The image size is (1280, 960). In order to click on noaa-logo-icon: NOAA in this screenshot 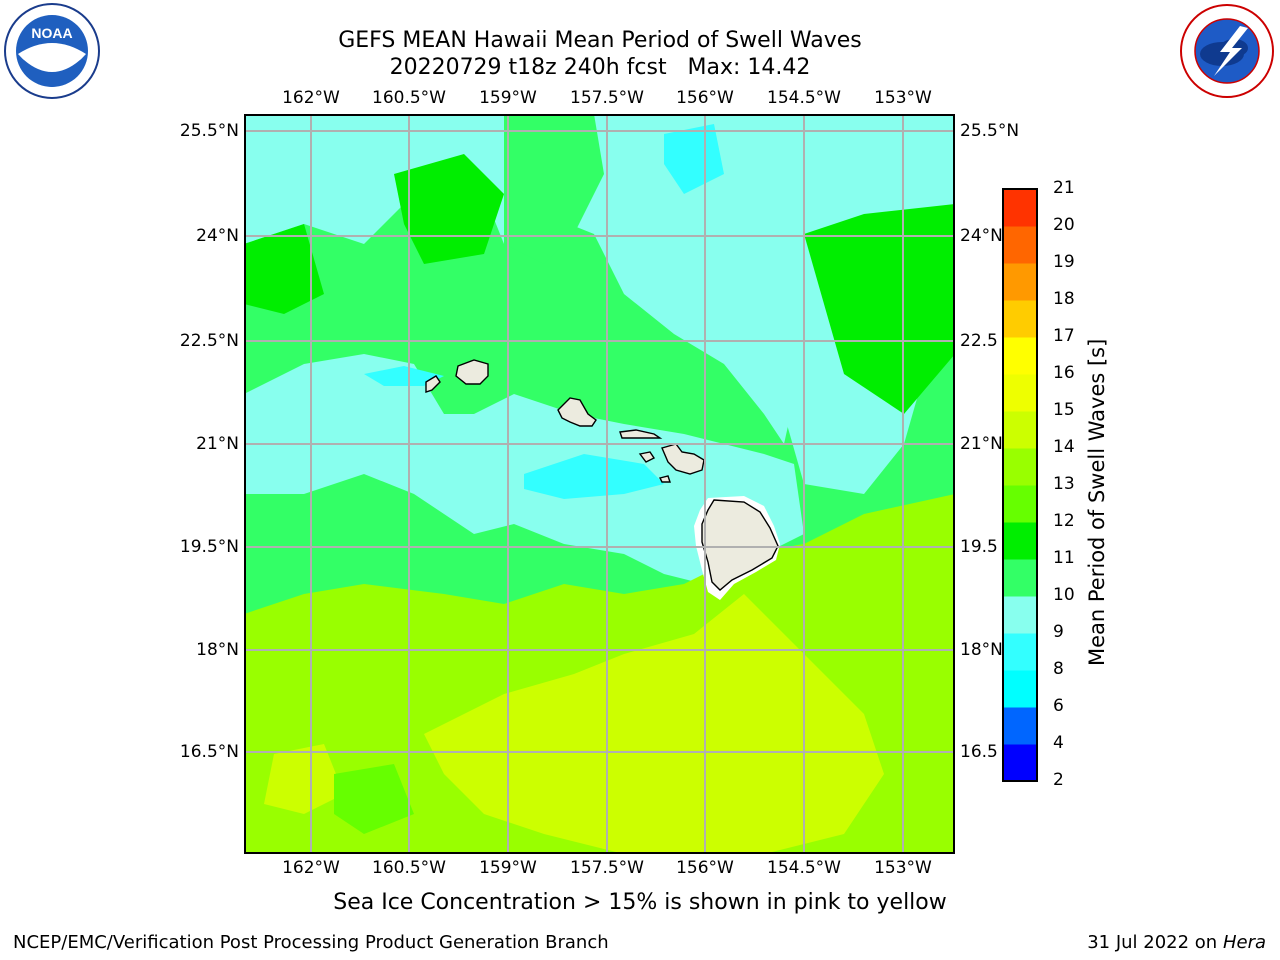, I will do `click(52, 51)`.